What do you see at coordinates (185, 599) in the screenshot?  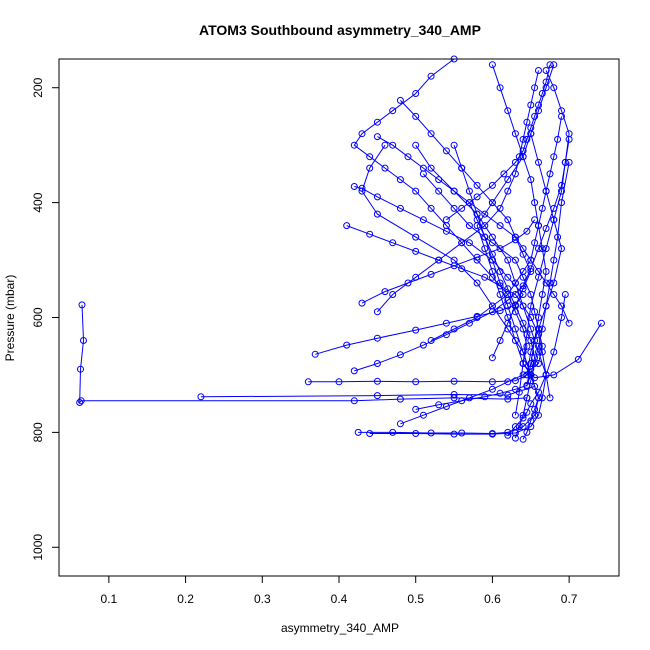 I see `x-tick-label: 0.2` at bounding box center [185, 599].